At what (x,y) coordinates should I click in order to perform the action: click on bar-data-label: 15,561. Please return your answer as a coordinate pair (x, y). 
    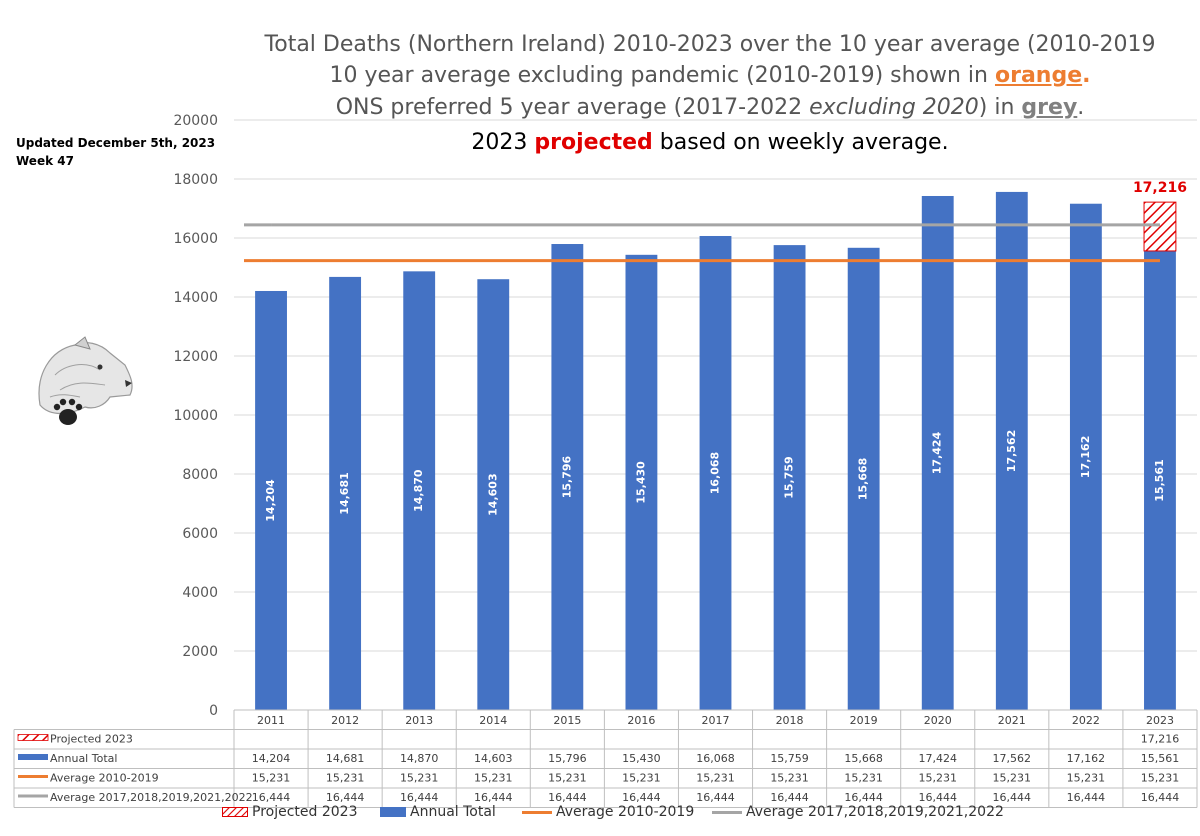
    Looking at the image, I should click on (1159, 480).